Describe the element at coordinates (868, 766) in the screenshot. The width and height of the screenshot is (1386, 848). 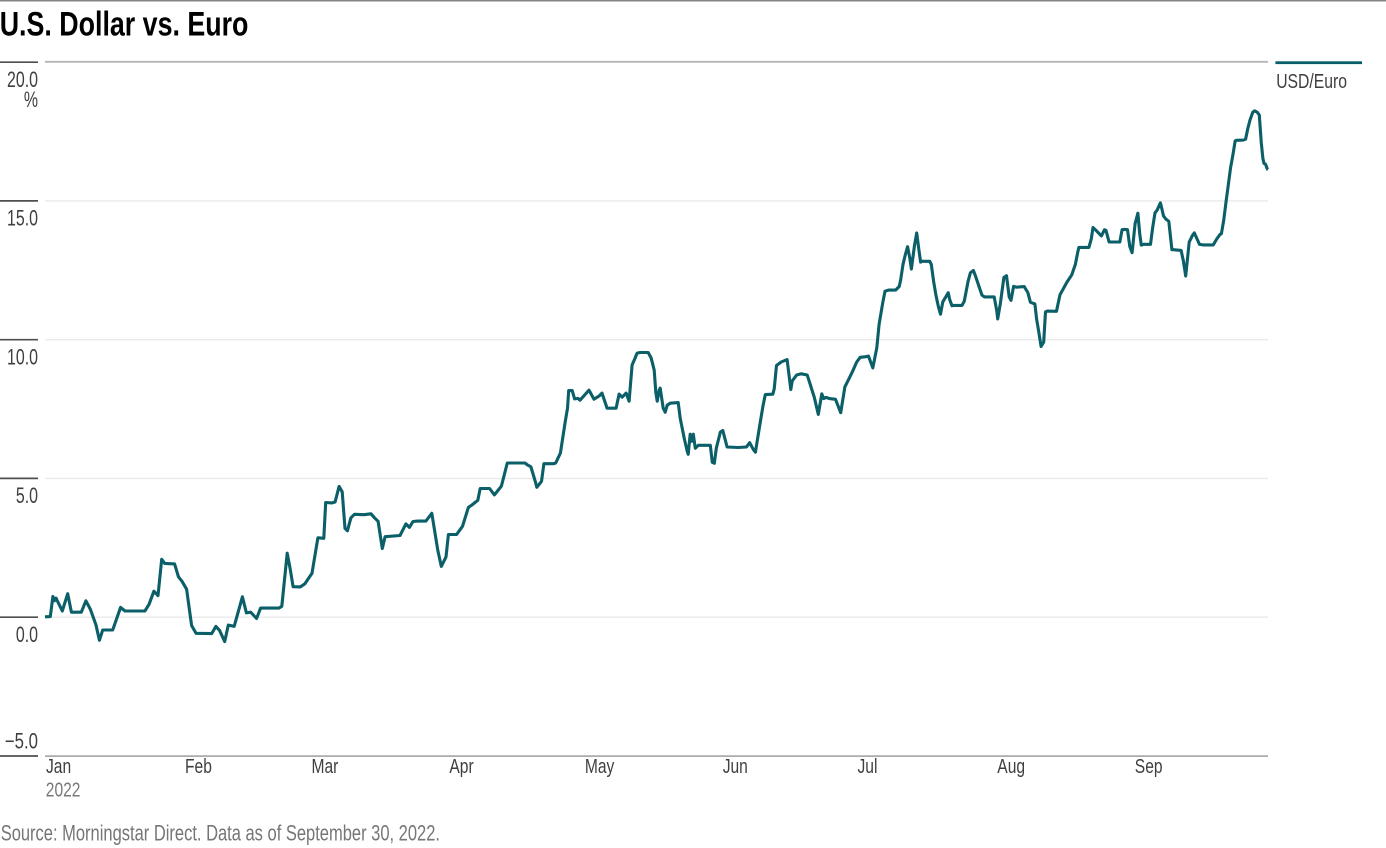
I see `svg-text: Jul` at that location.